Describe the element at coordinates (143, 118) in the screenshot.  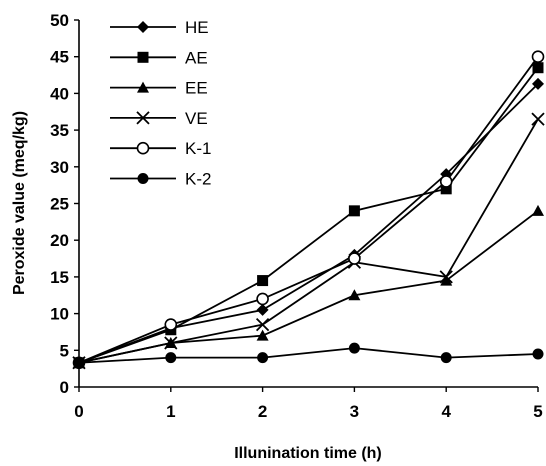
I see `legend-marker-ve` at that location.